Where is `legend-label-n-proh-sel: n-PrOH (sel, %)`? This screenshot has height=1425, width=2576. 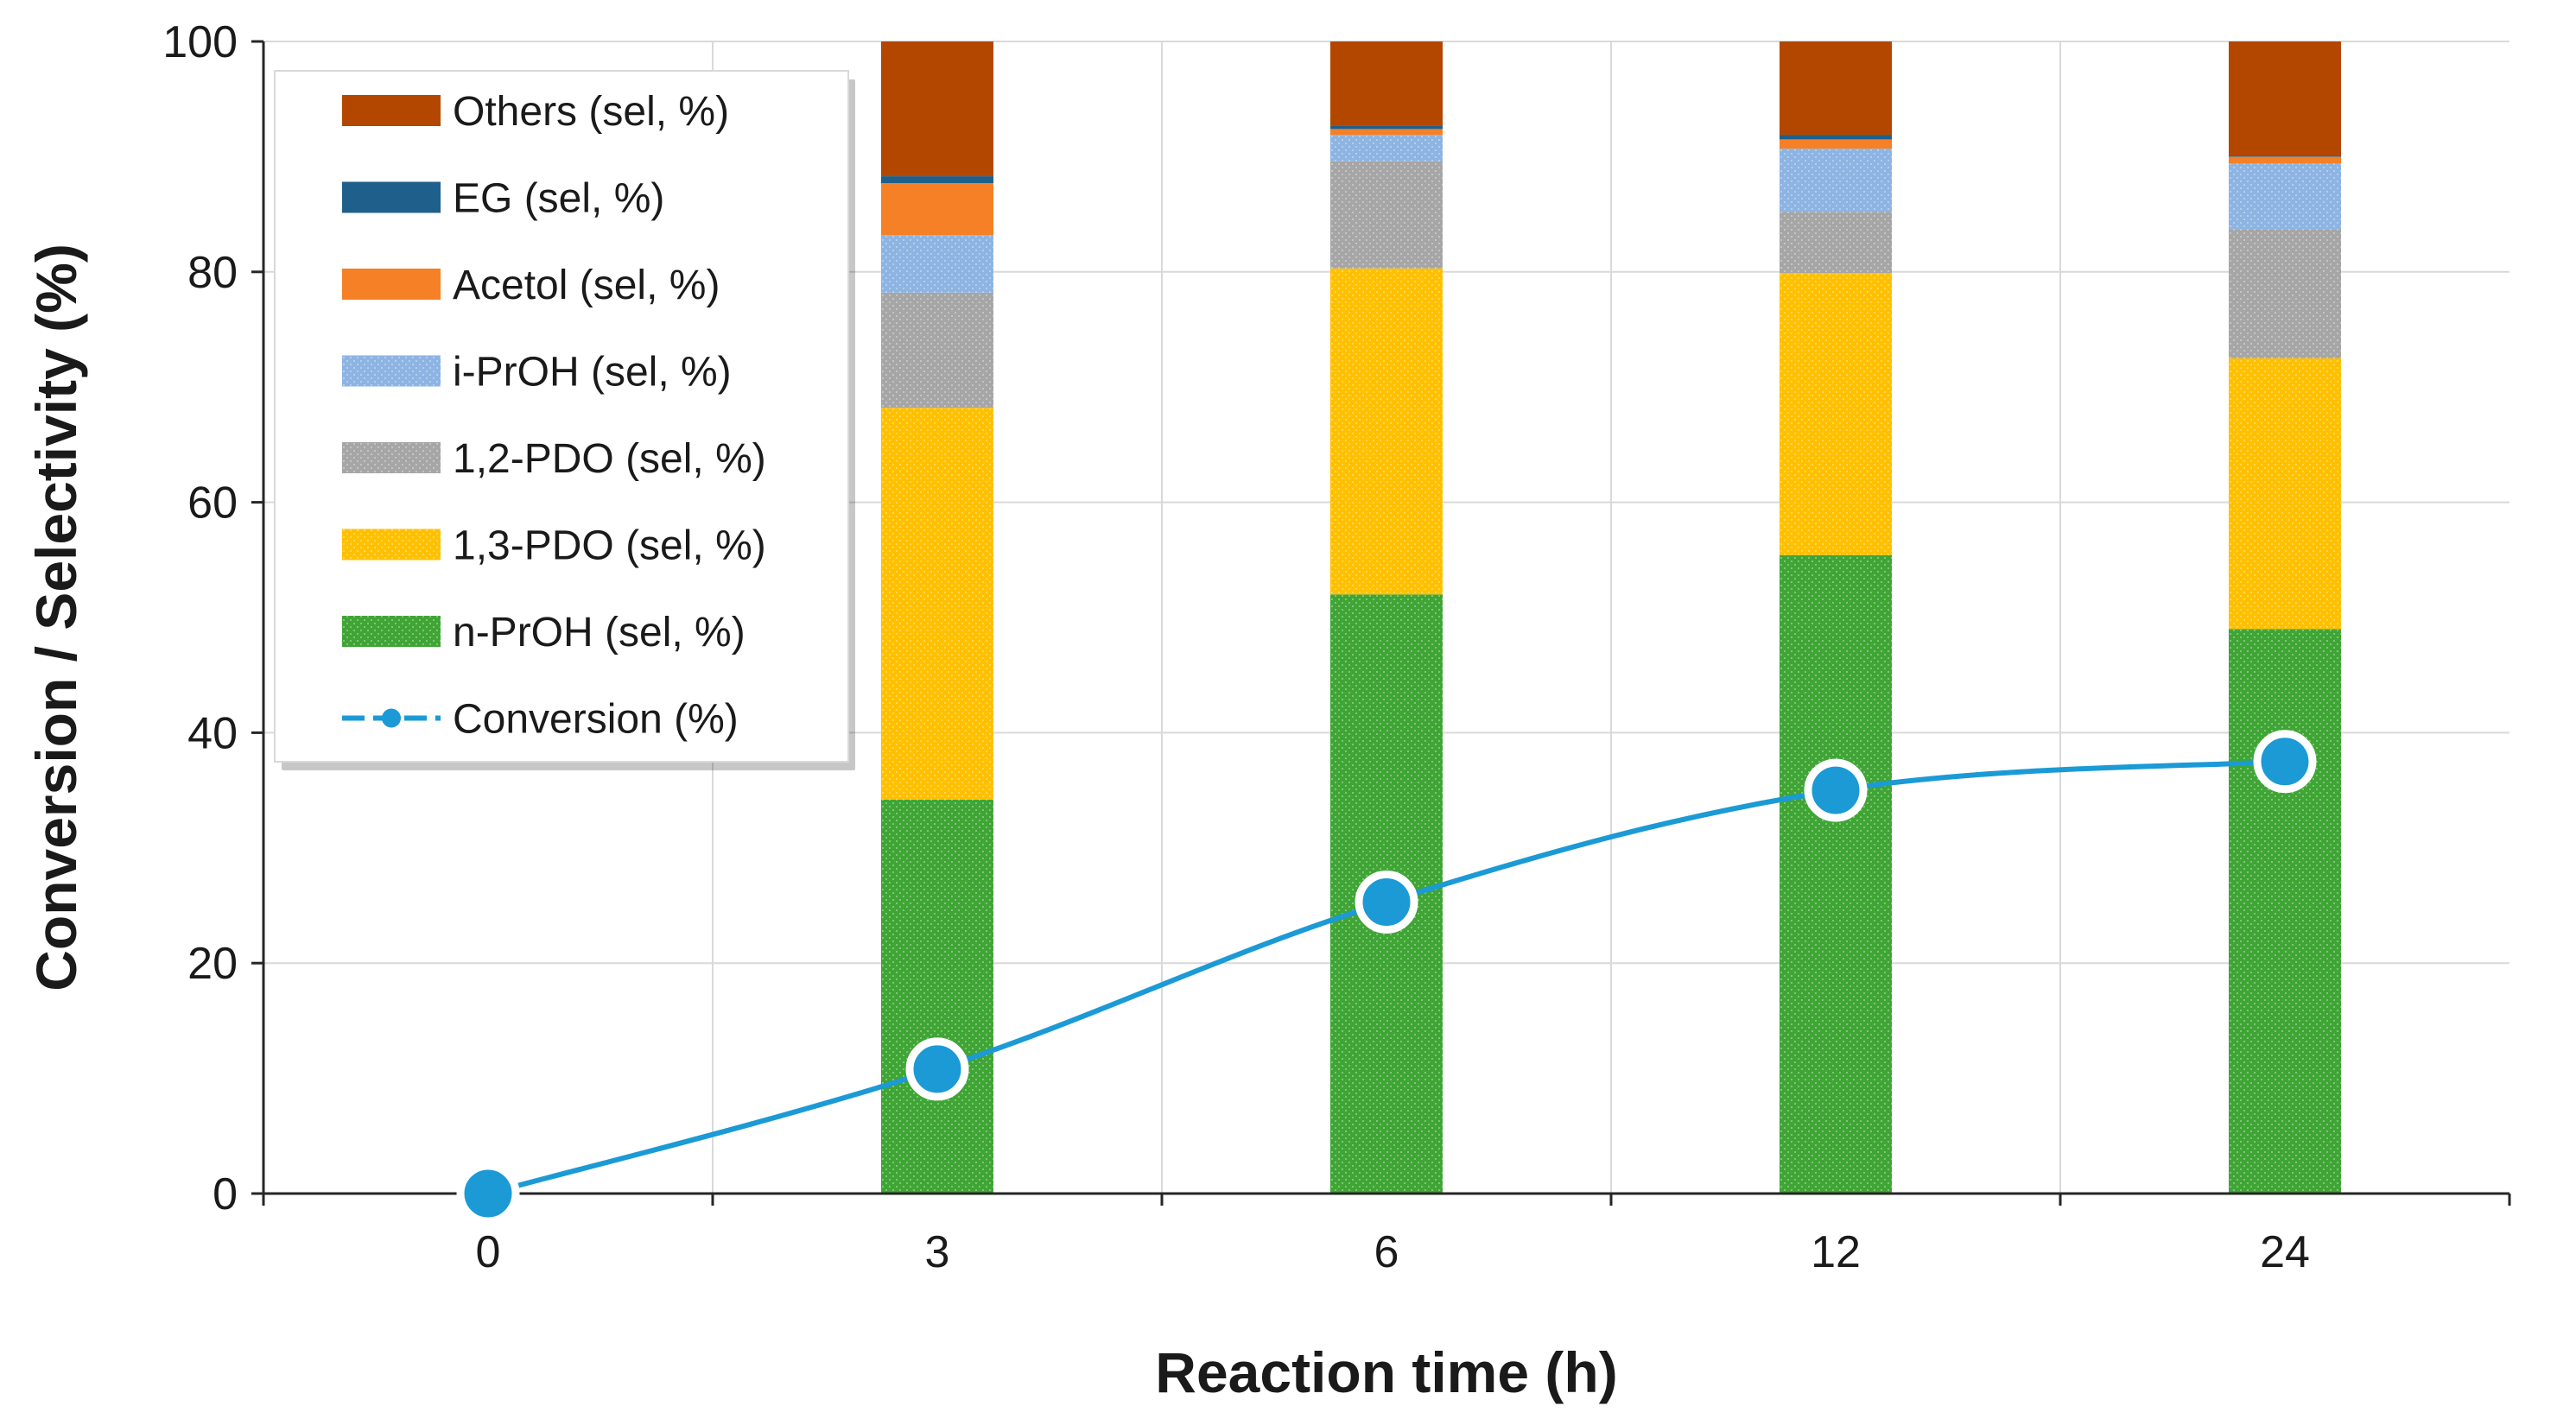
legend-label-n-proh-sel: n-PrOH (sel, %) is located at coordinates (599, 633).